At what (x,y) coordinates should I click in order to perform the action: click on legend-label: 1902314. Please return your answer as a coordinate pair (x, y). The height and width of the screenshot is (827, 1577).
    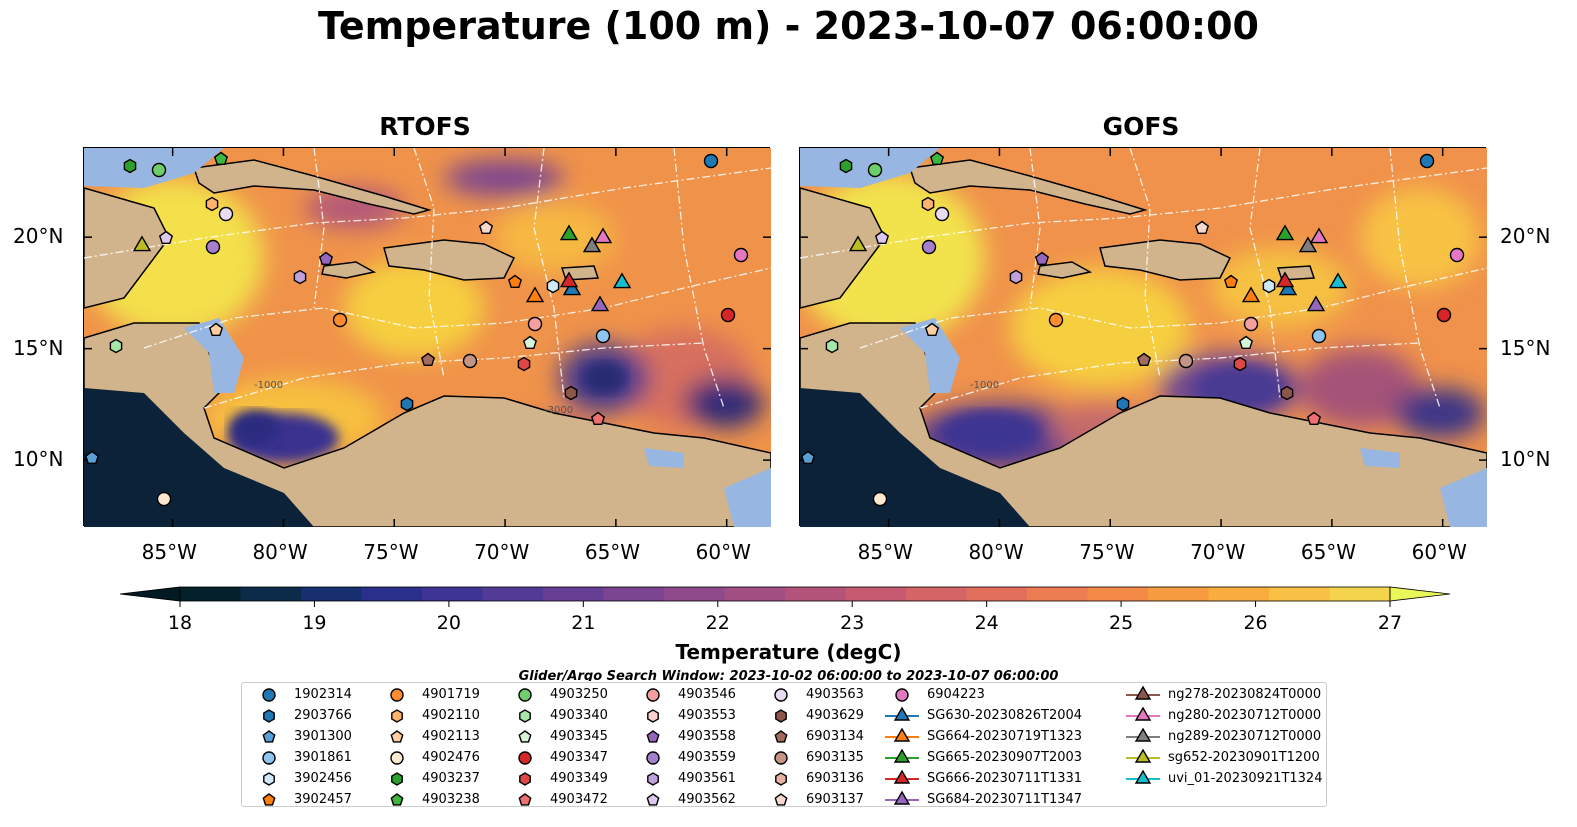
    Looking at the image, I should click on (323, 694).